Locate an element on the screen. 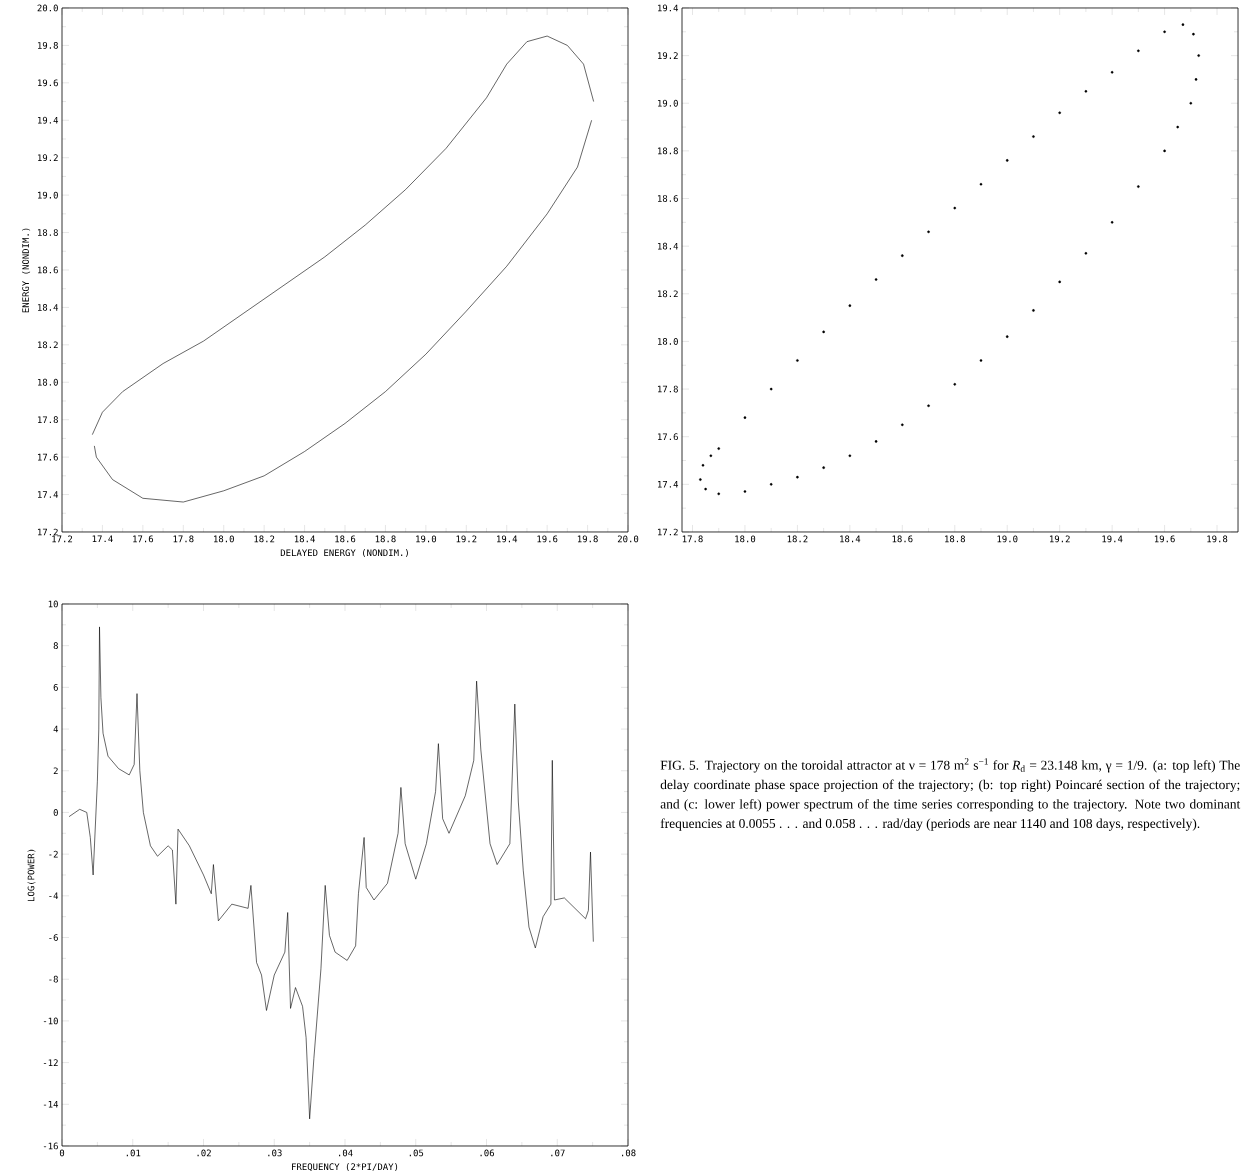 Image resolution: width=1246 pixels, height=1171 pixels. x-tick-label: .04 is located at coordinates (346, 1153).